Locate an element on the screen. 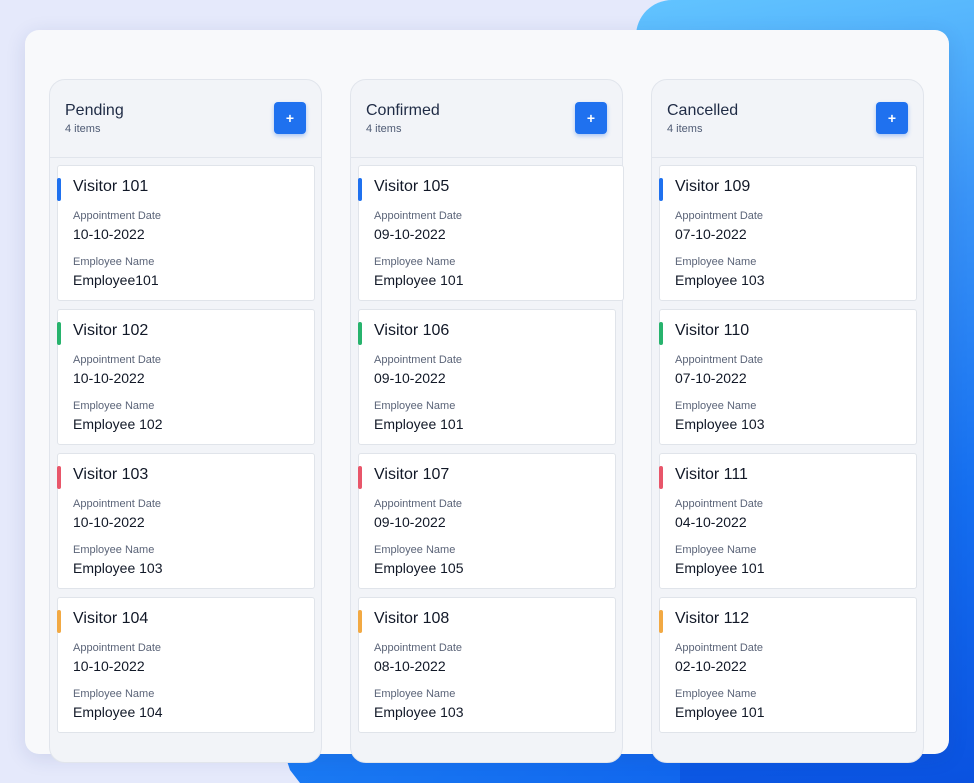  column-title: Cancelled is located at coordinates (703, 110).